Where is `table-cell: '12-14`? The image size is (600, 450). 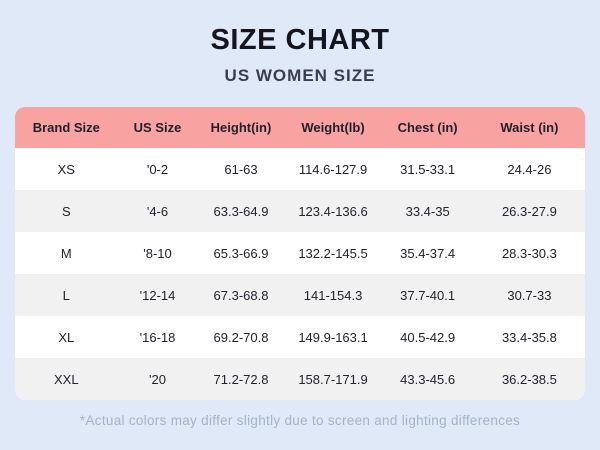 table-cell: '12-14 is located at coordinates (157, 295).